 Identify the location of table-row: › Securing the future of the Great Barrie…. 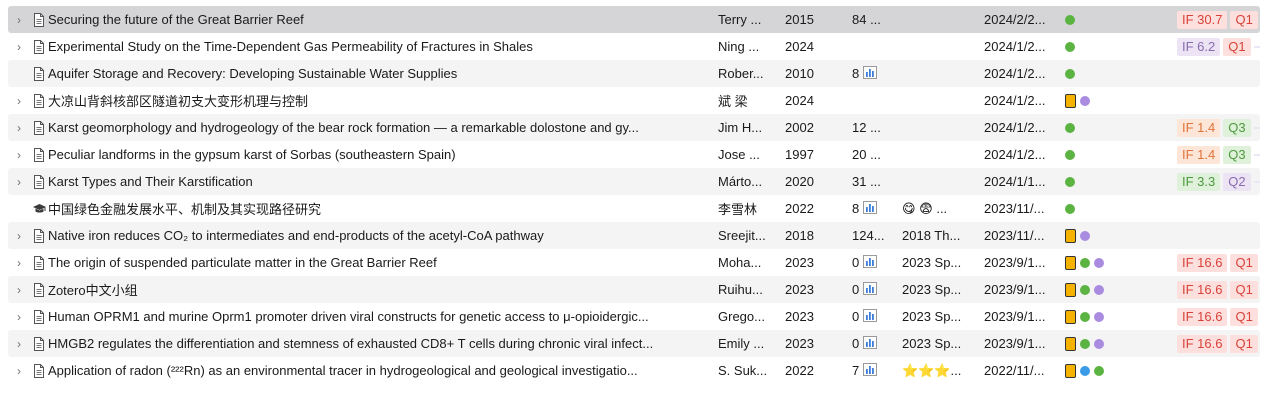
(634, 19).